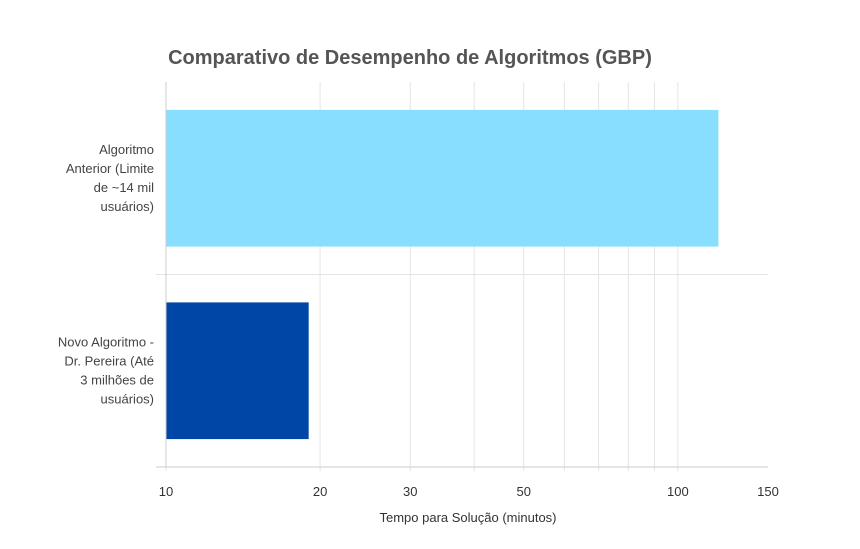  What do you see at coordinates (768, 491) in the screenshot?
I see `x-tick-label: 150` at bounding box center [768, 491].